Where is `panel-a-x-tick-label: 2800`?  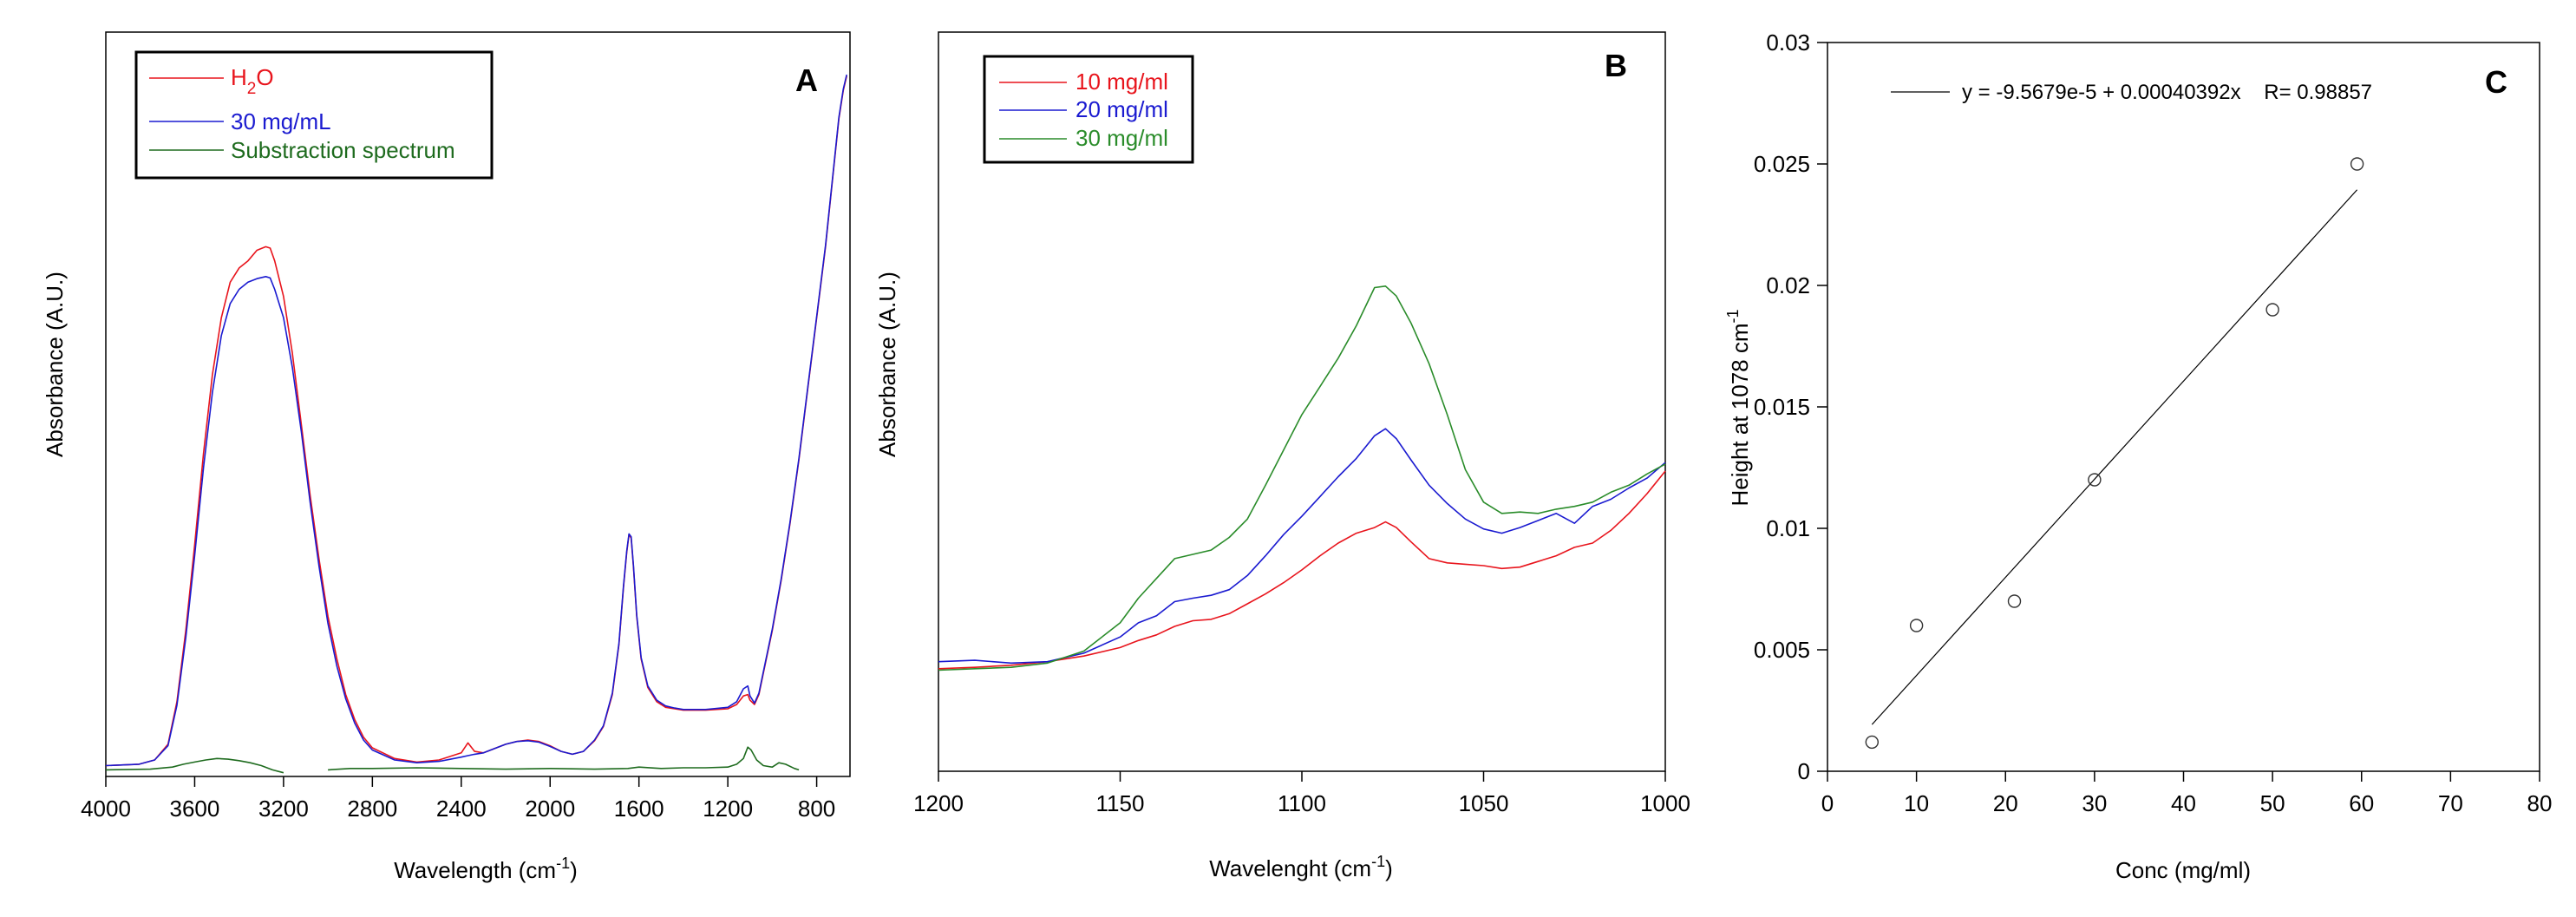
panel-a-x-tick-label: 2800 is located at coordinates (372, 809).